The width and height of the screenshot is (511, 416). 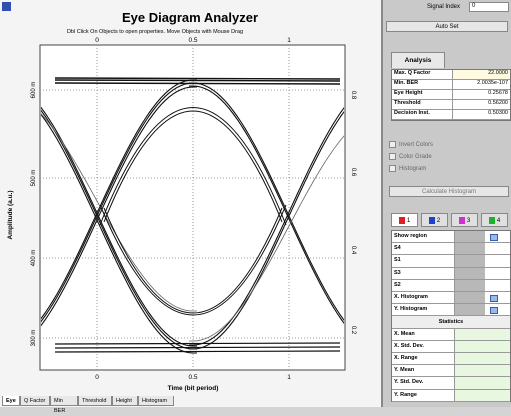 I want to click on x-tick-label-top: 1, so click(x=289, y=40).